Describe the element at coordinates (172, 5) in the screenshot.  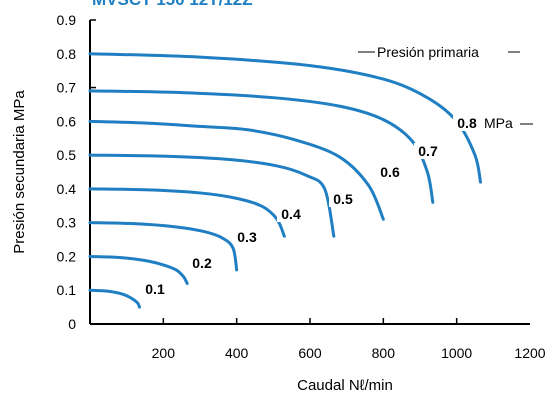
I see `chart-title: MVSCT 150 12T/12Z` at that location.